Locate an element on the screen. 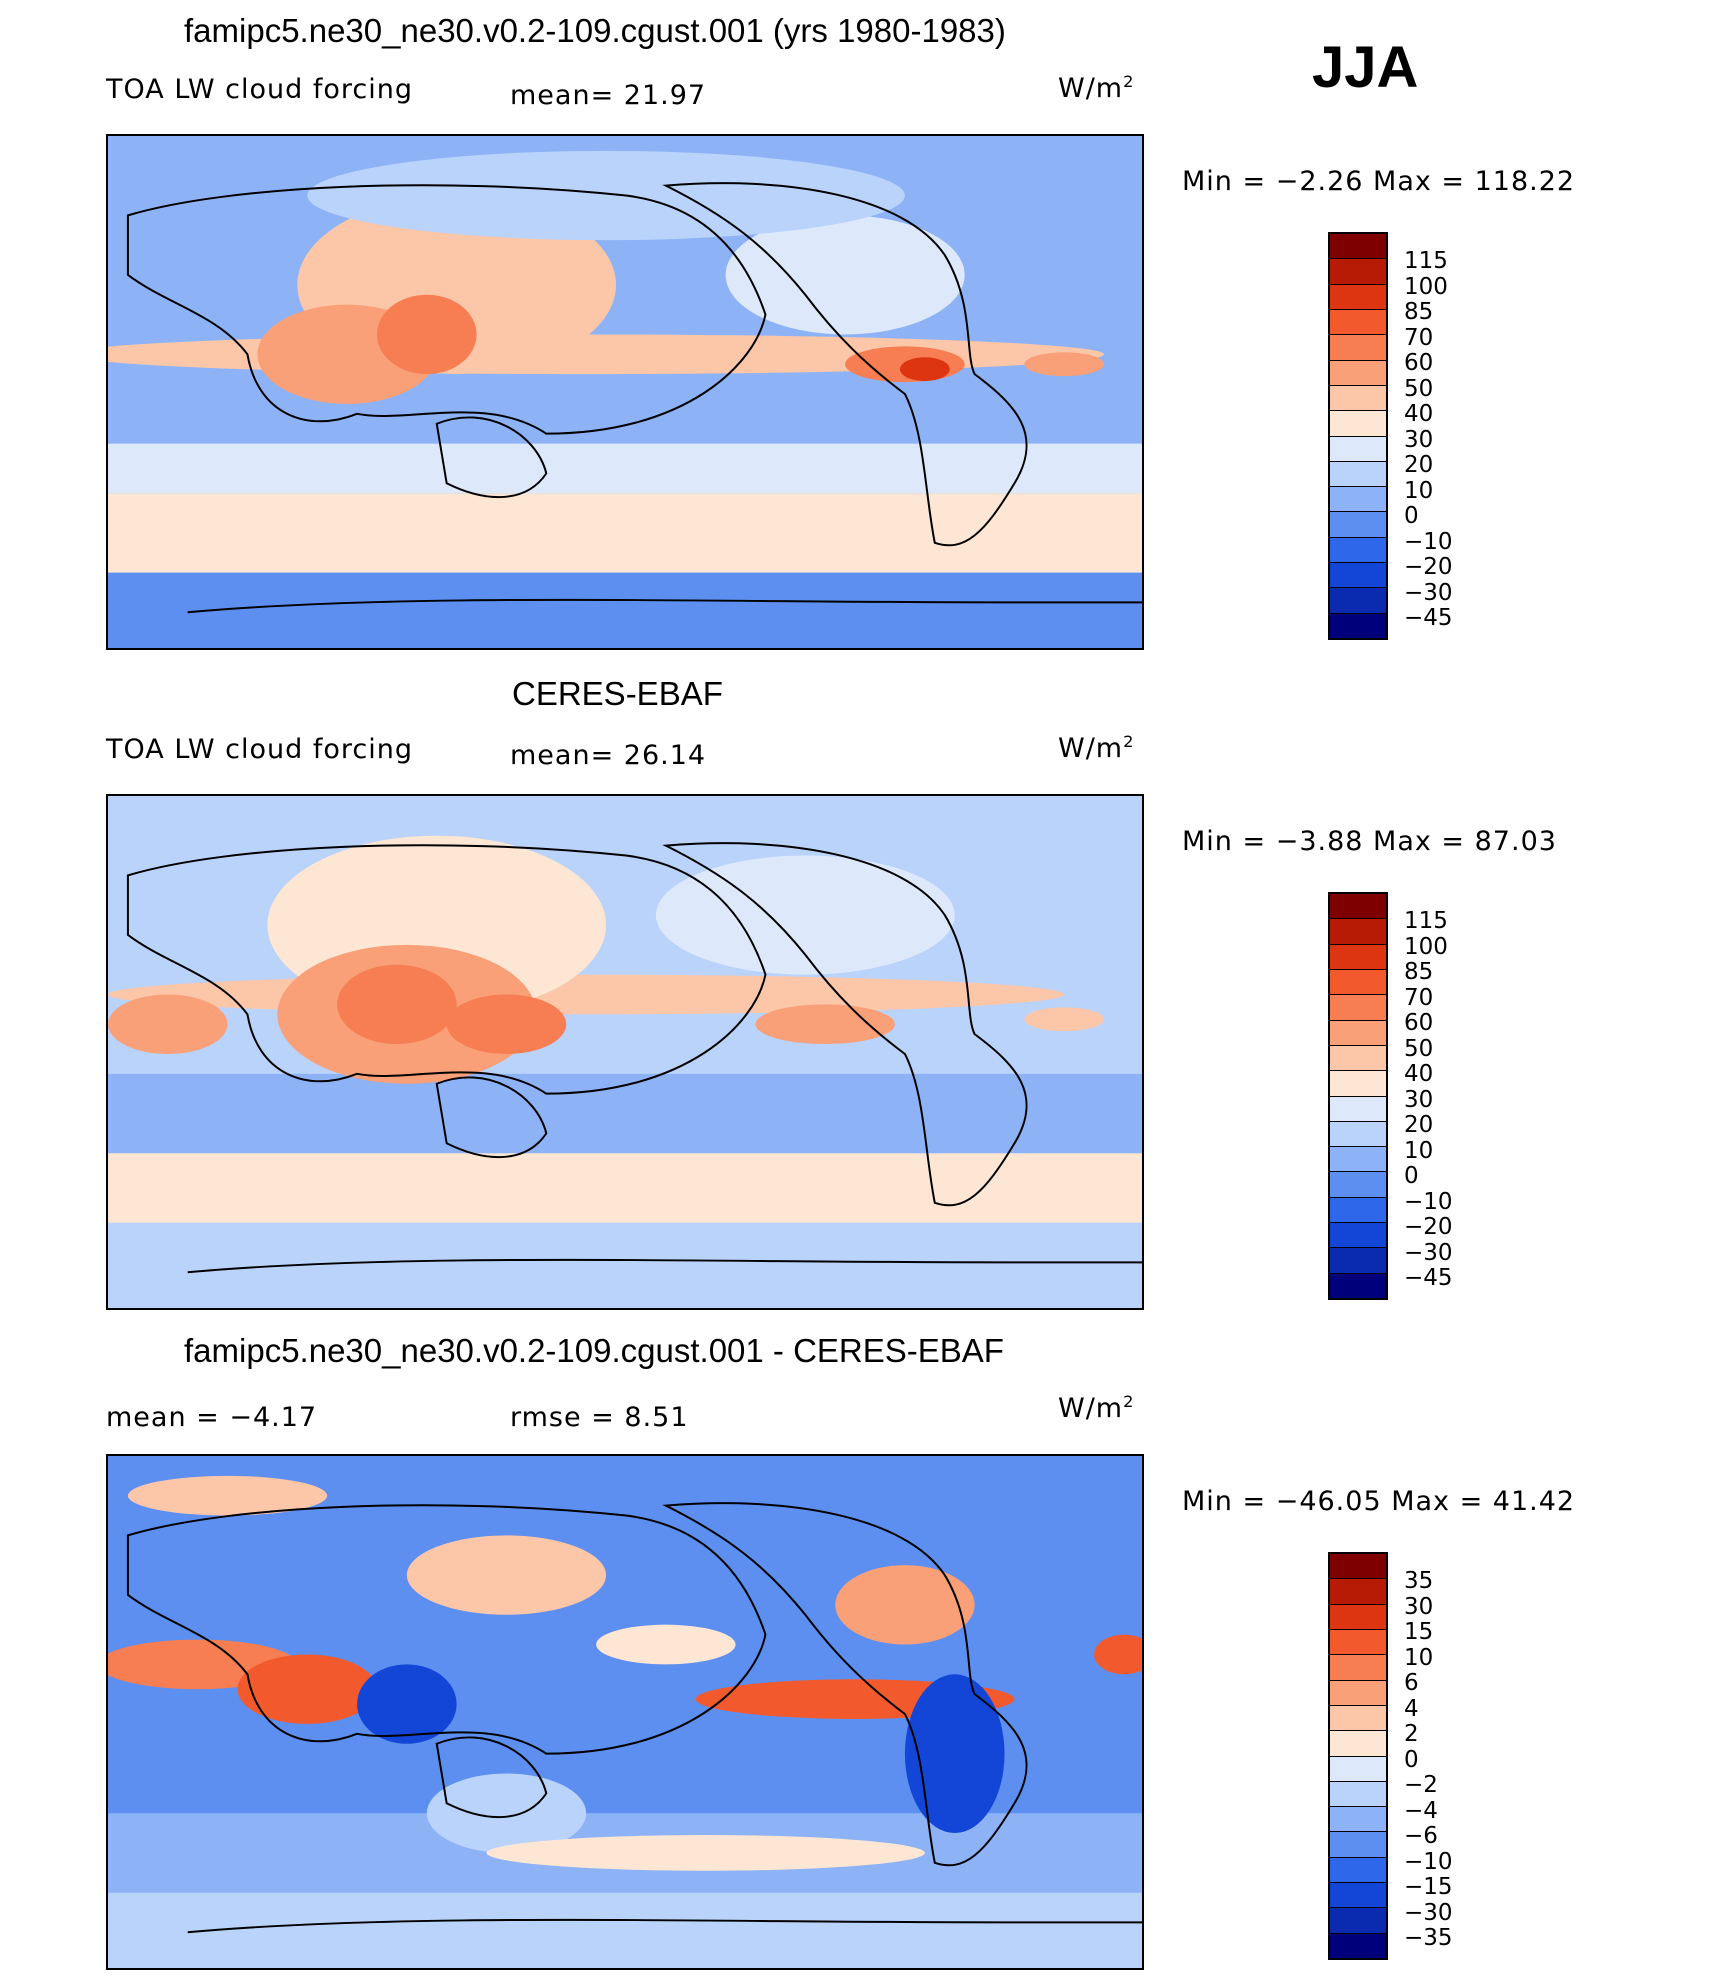 The image size is (1710, 1979). colorbar-label: −35 is located at coordinates (1428, 1938).